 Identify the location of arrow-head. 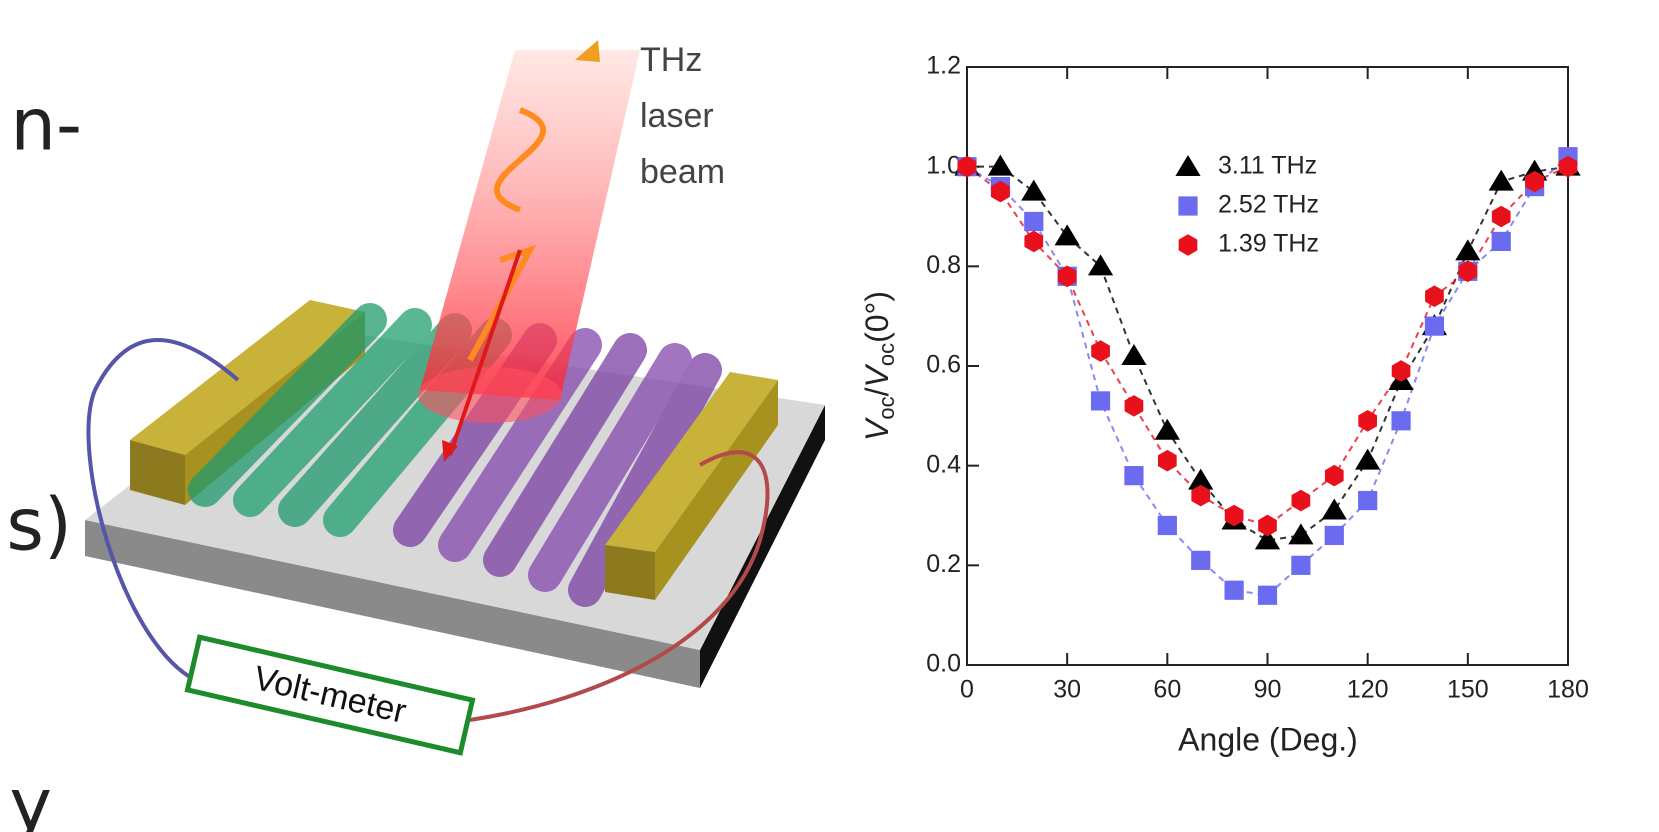
(450, 451).